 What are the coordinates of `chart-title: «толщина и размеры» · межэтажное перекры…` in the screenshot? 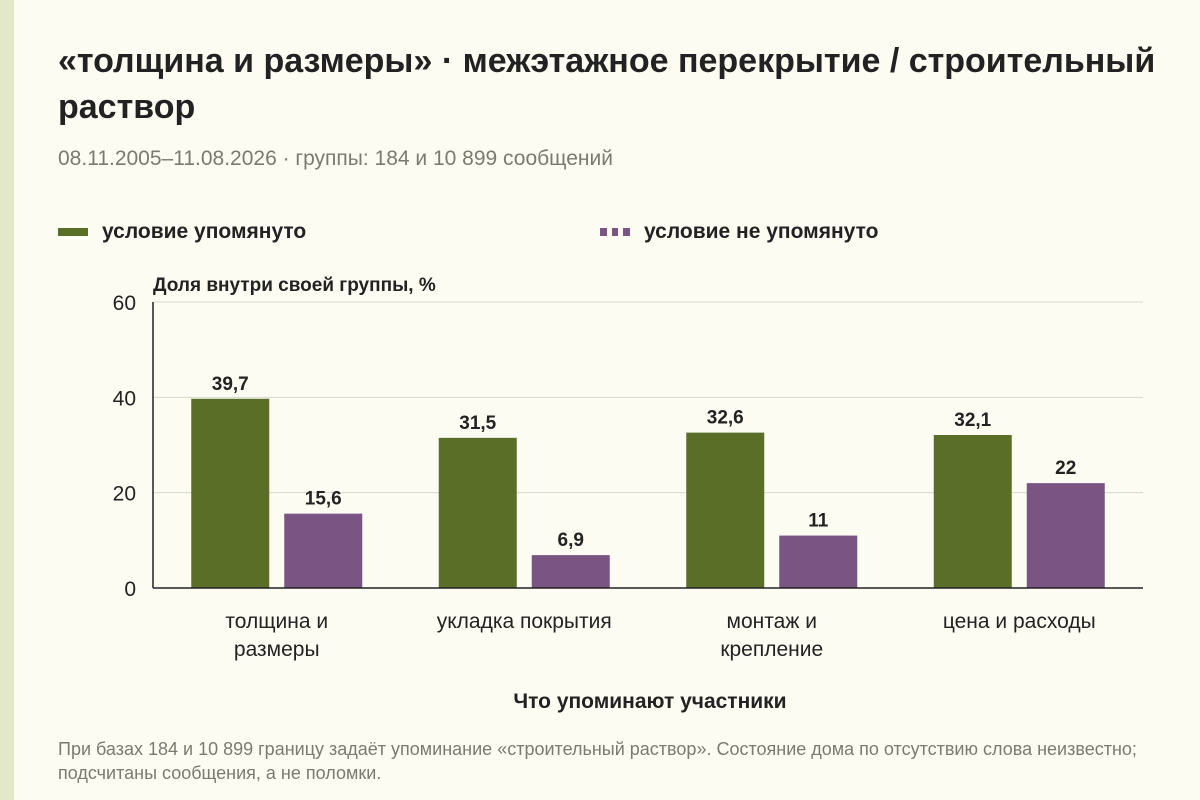 It's located at (607, 84).